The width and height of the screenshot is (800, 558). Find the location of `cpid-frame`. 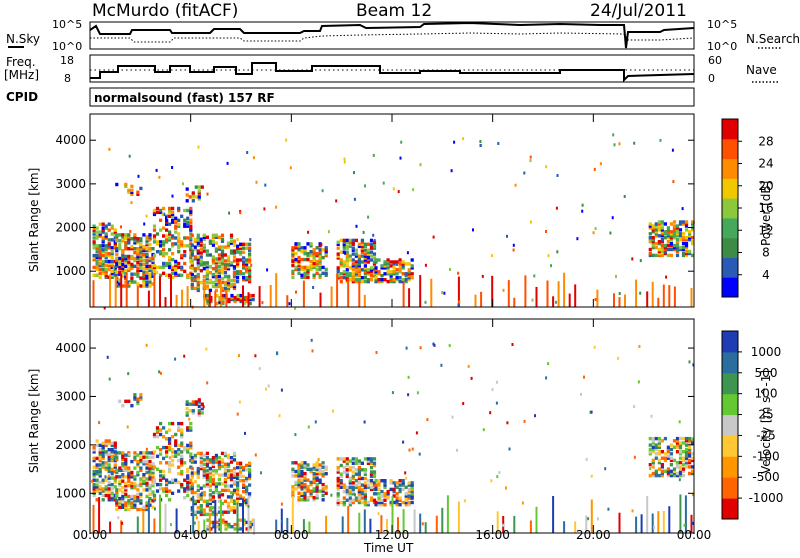

cpid-frame is located at coordinates (392, 97).